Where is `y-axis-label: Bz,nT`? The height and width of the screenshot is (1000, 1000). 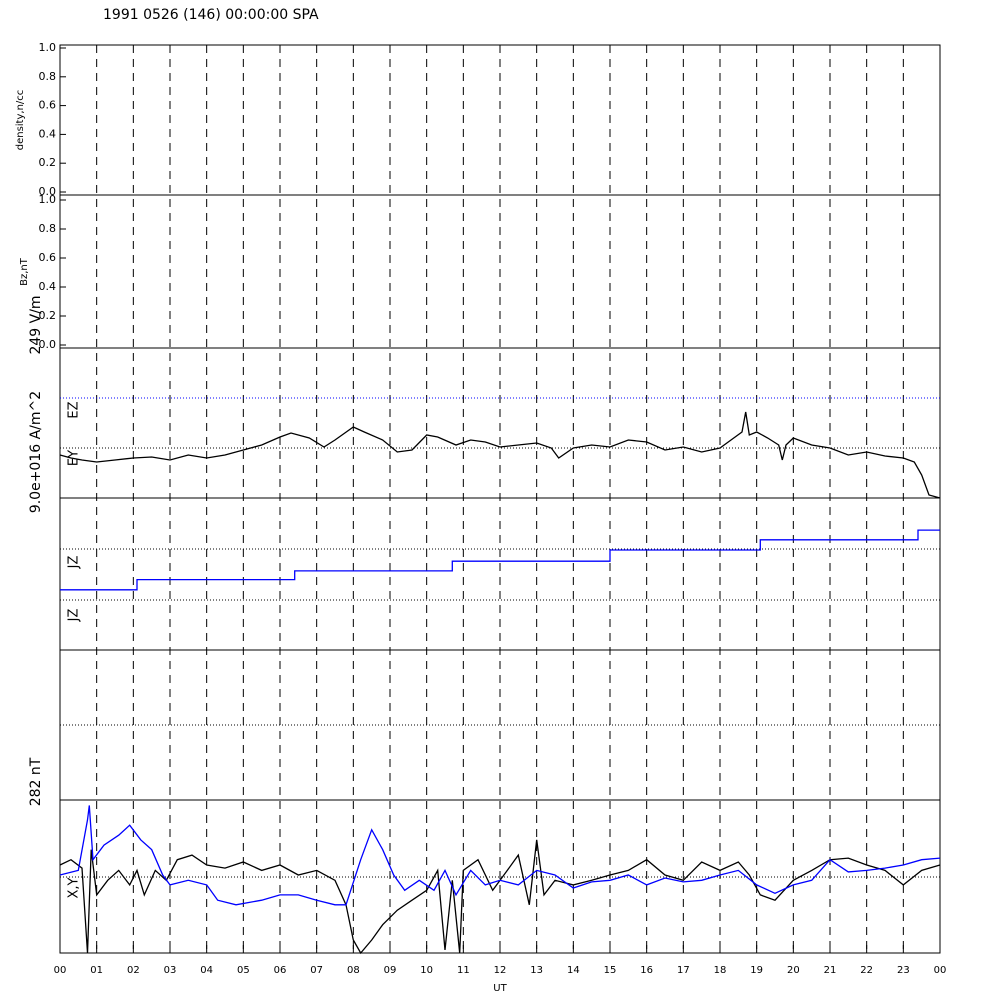
y-axis-label: Bz,nT is located at coordinates (24, 271).